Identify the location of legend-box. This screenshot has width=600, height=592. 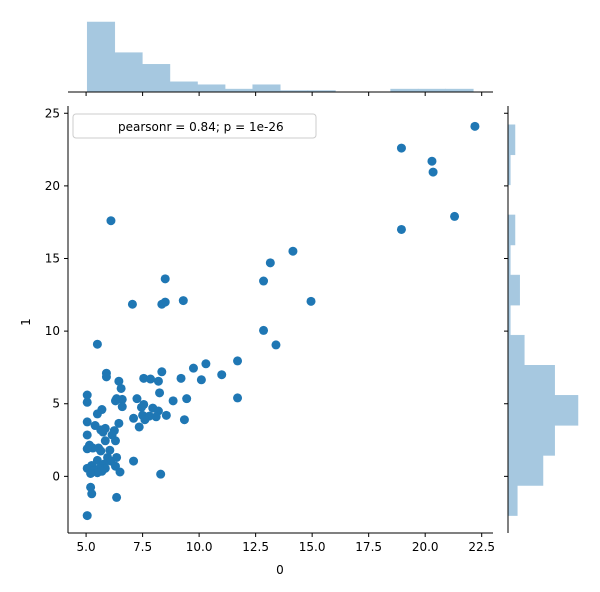
(194, 126).